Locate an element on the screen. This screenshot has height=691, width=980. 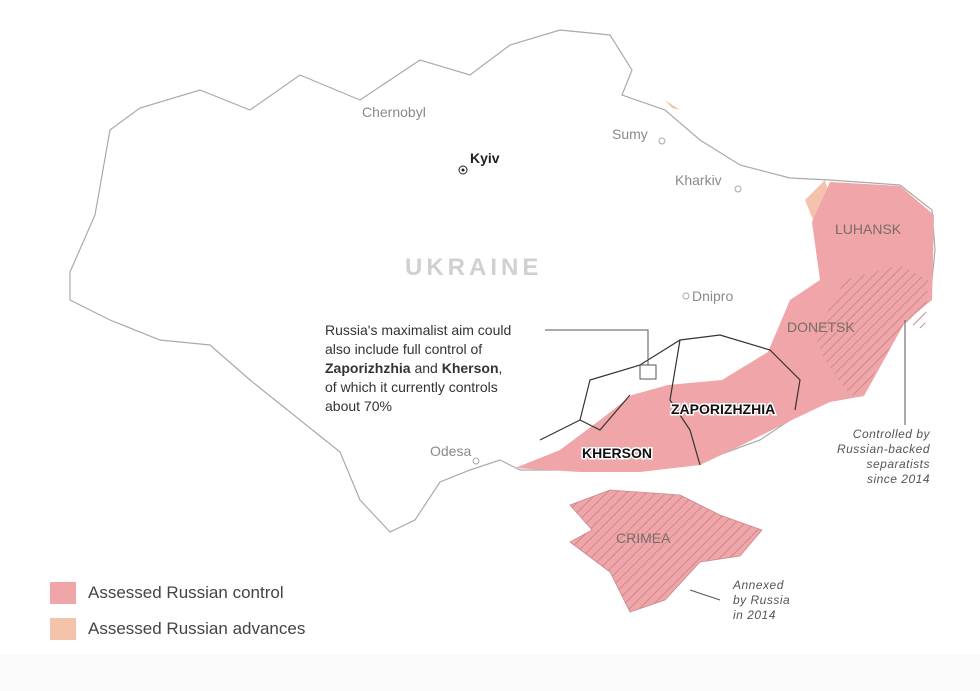
footer-band is located at coordinates (490, 673).